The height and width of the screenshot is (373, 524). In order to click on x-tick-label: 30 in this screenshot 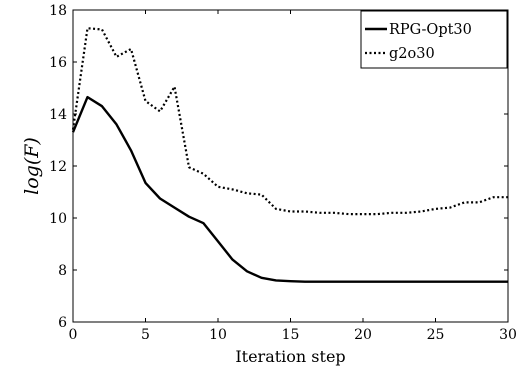, I will do `click(508, 335)`.